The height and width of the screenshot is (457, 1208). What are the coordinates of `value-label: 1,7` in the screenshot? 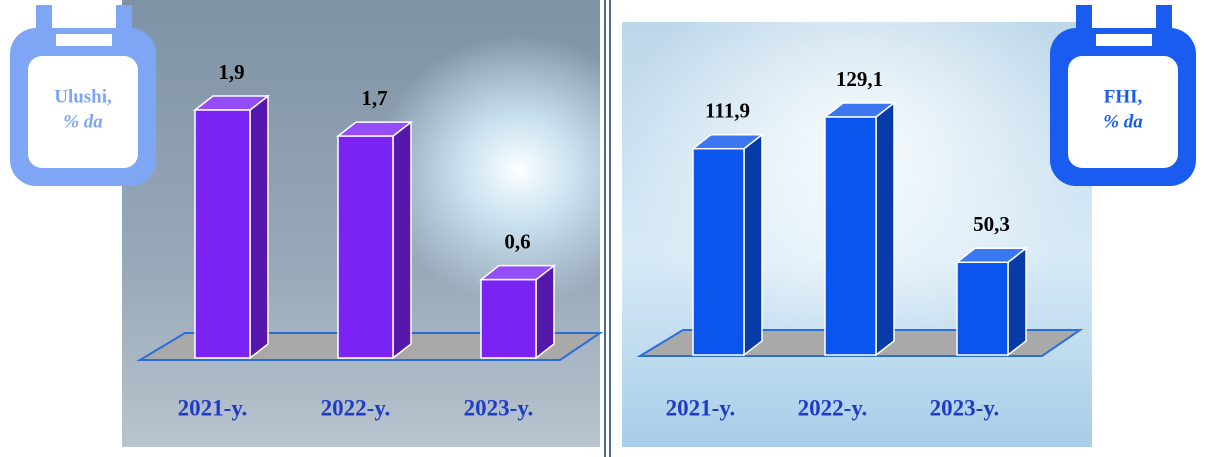 It's located at (374, 98).